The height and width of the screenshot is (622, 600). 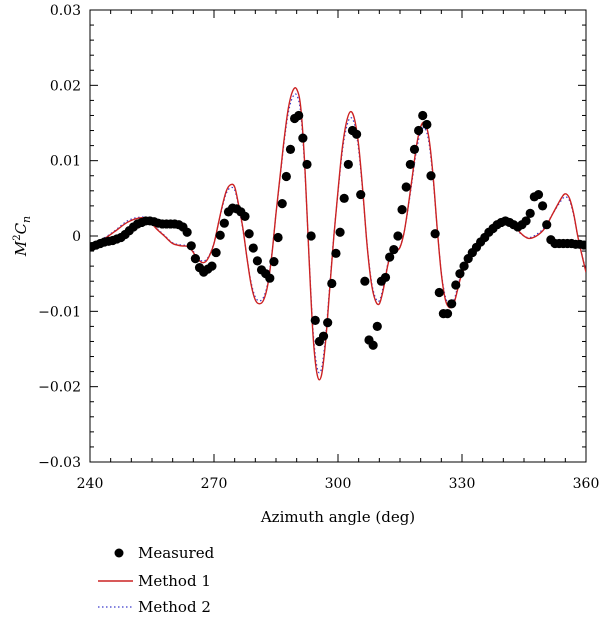 I want to click on y-tick-label: 0, so click(x=76, y=237).